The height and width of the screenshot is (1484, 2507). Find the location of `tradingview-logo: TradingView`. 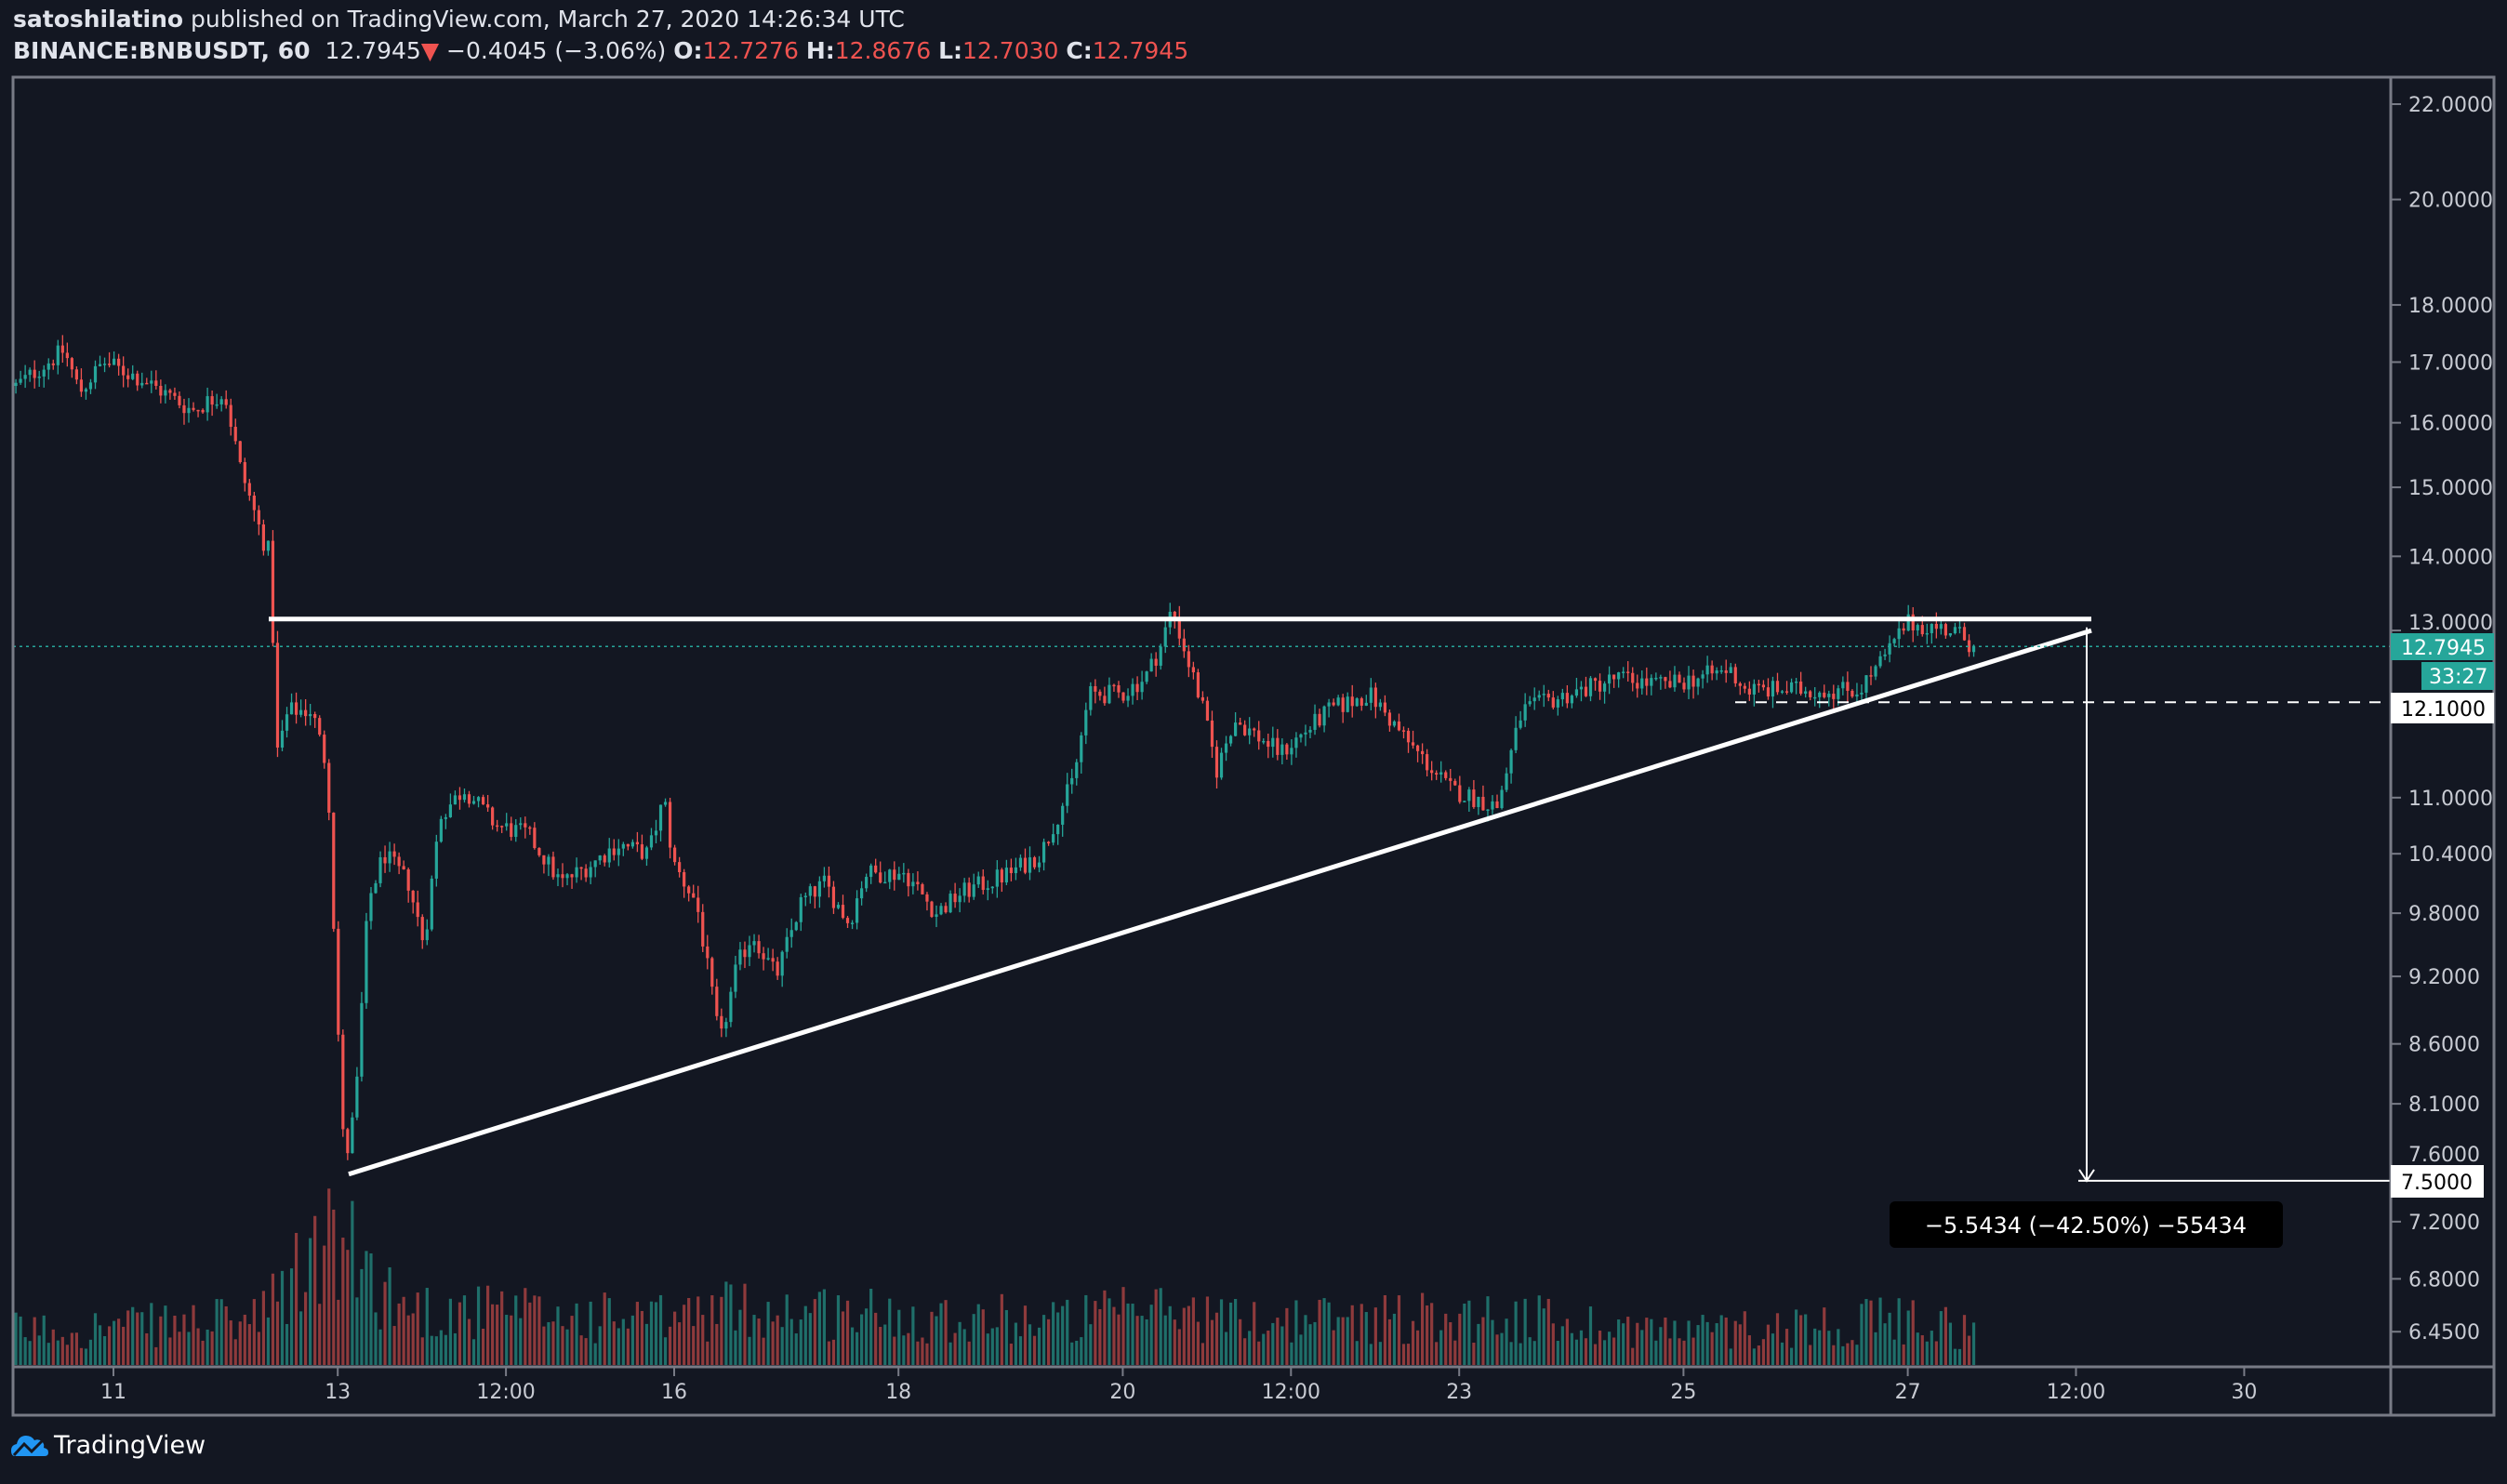

tradingview-logo: TradingView is located at coordinates (108, 1445).